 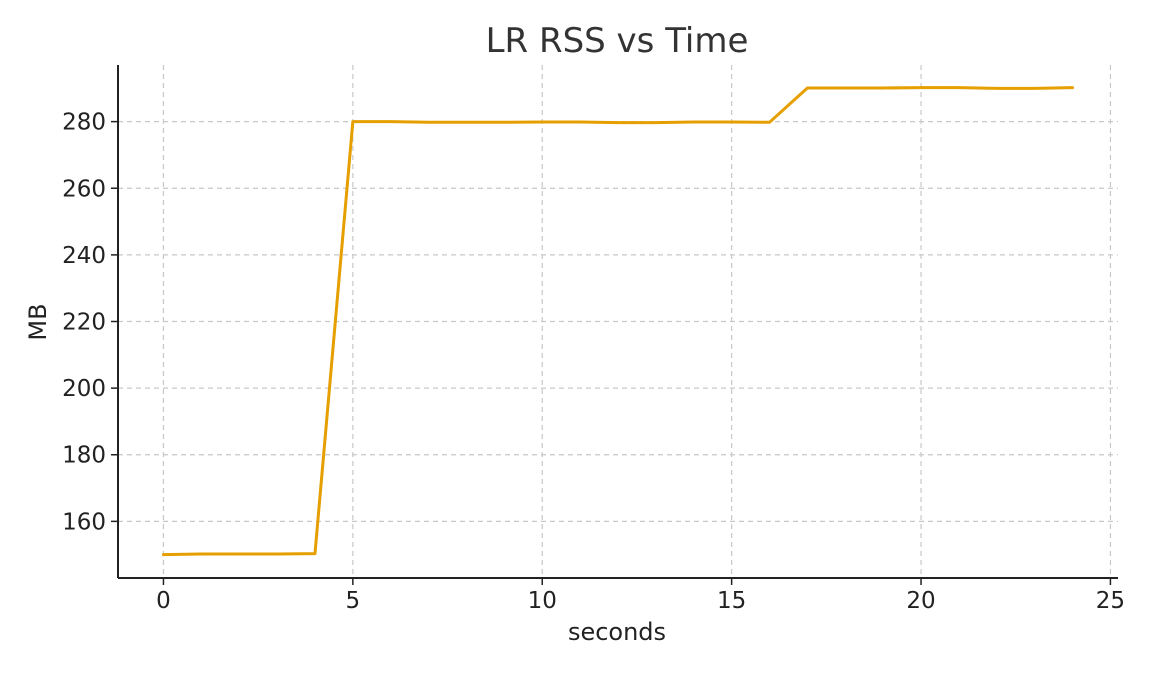 What do you see at coordinates (84, 456) in the screenshot?
I see `y-tick-label: 180` at bounding box center [84, 456].